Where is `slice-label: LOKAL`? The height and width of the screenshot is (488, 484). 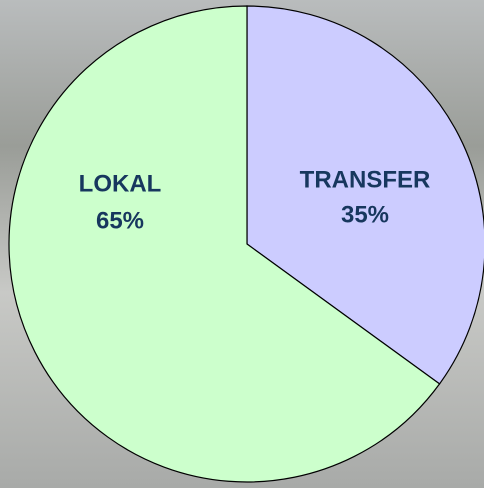 slice-label: LOKAL is located at coordinates (120, 183).